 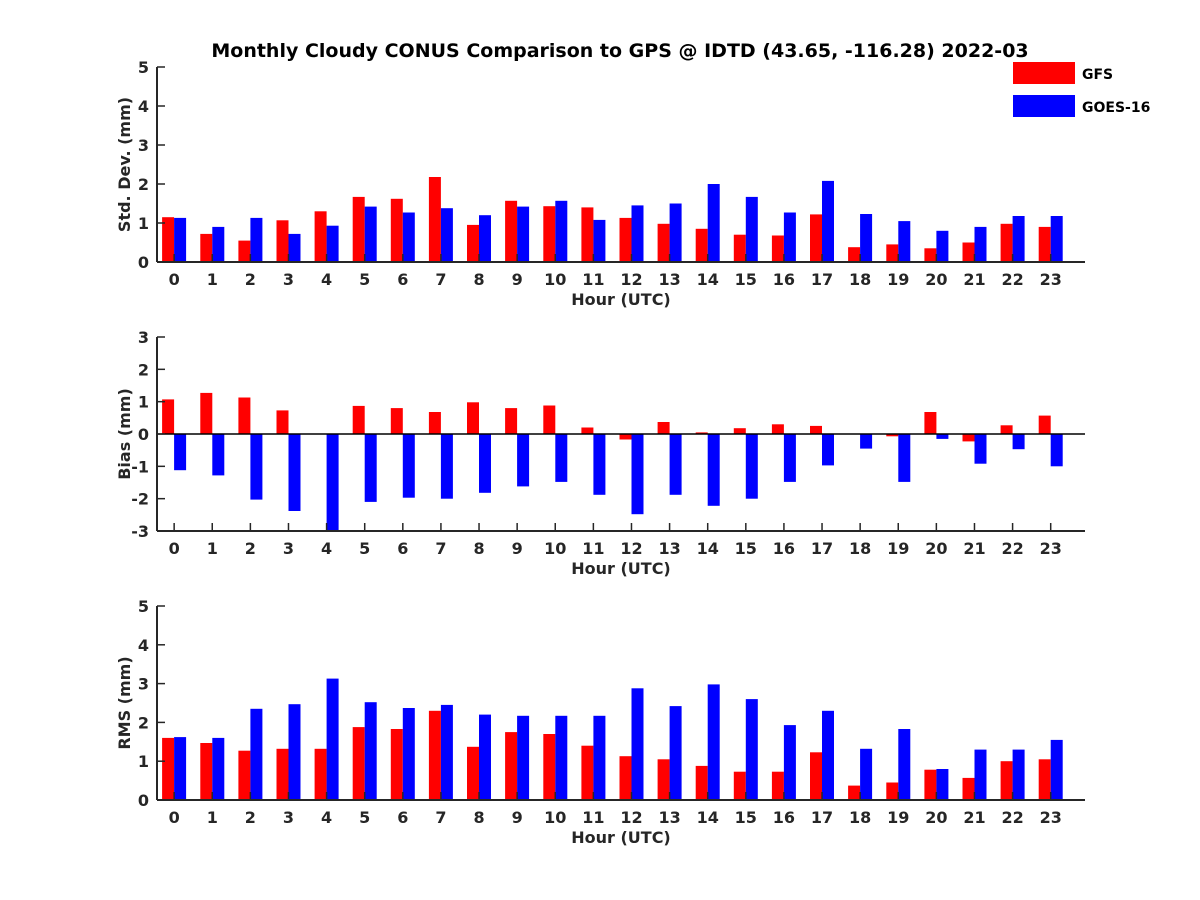 What do you see at coordinates (860, 817) in the screenshot?
I see `rms-xtick-label: 18` at bounding box center [860, 817].